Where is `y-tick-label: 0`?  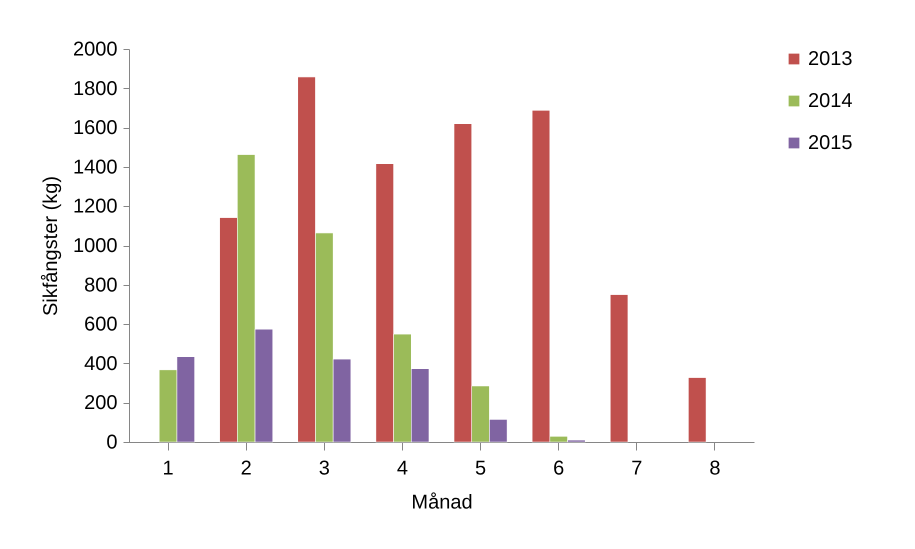 y-tick-label: 0 is located at coordinates (112, 443).